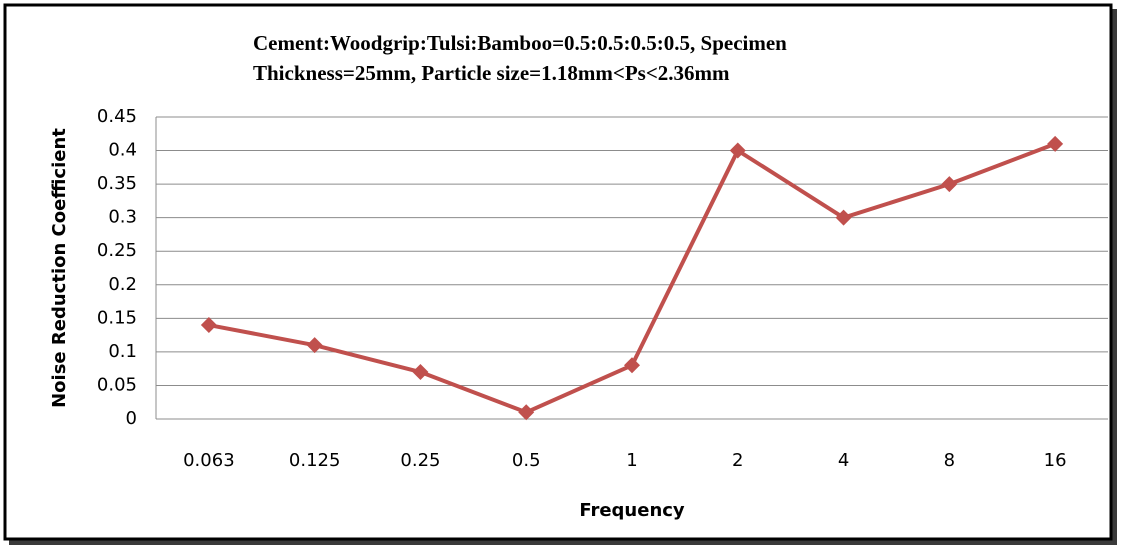 This screenshot has width=1125, height=549. I want to click on x-tick-label: 0.063, so click(209, 460).